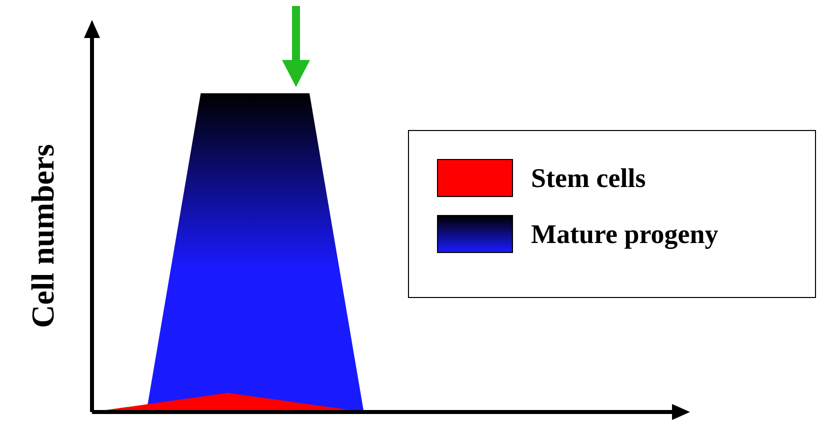  What do you see at coordinates (588, 178) in the screenshot?
I see `legend-label: Stem cells` at bounding box center [588, 178].